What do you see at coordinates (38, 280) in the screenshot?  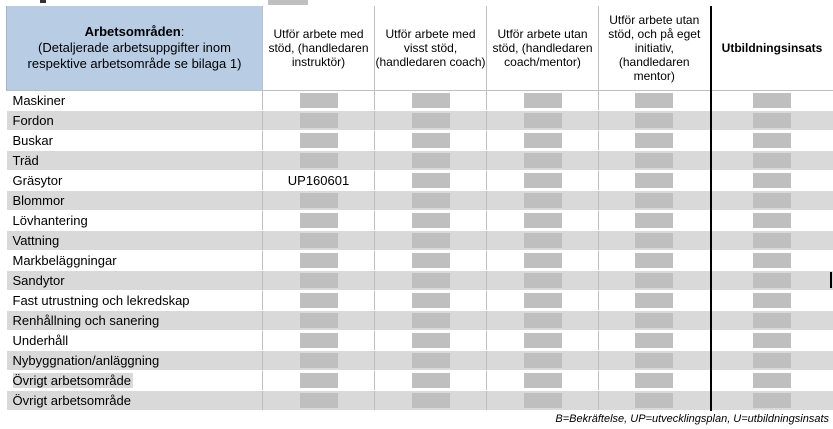 I see `work-area-label-text: Sandytor` at bounding box center [38, 280].